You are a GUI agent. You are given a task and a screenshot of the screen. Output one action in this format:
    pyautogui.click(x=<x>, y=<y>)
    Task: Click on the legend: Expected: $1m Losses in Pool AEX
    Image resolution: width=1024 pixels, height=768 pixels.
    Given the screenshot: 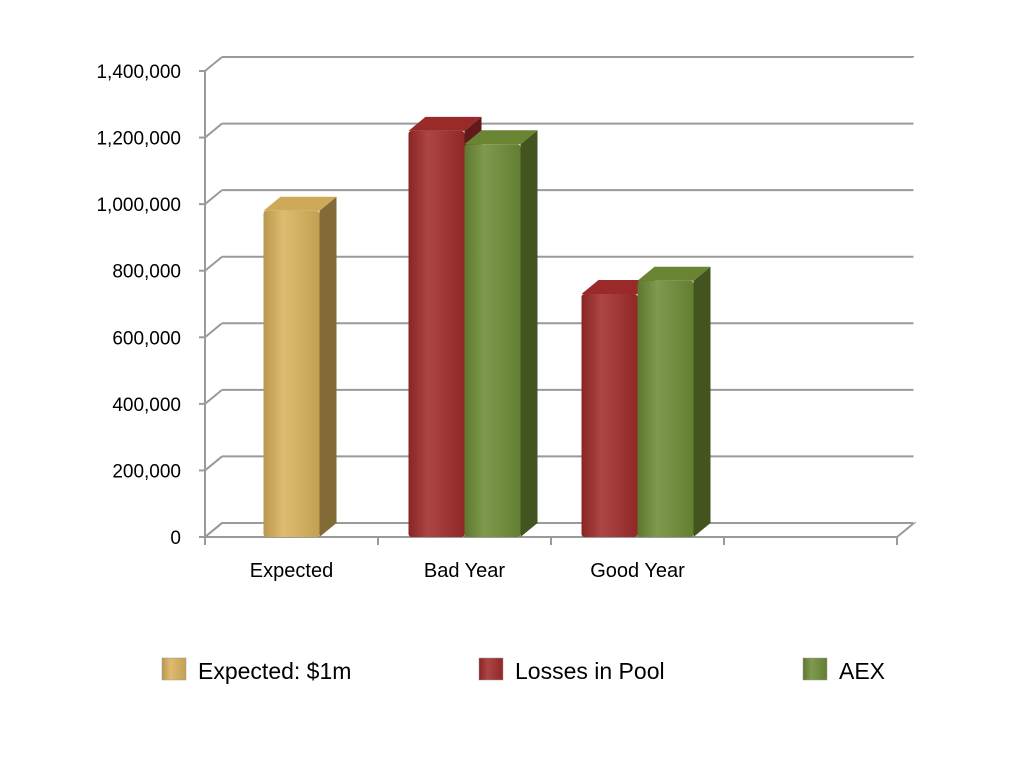 What is the action you would take?
    pyautogui.click(x=523, y=670)
    